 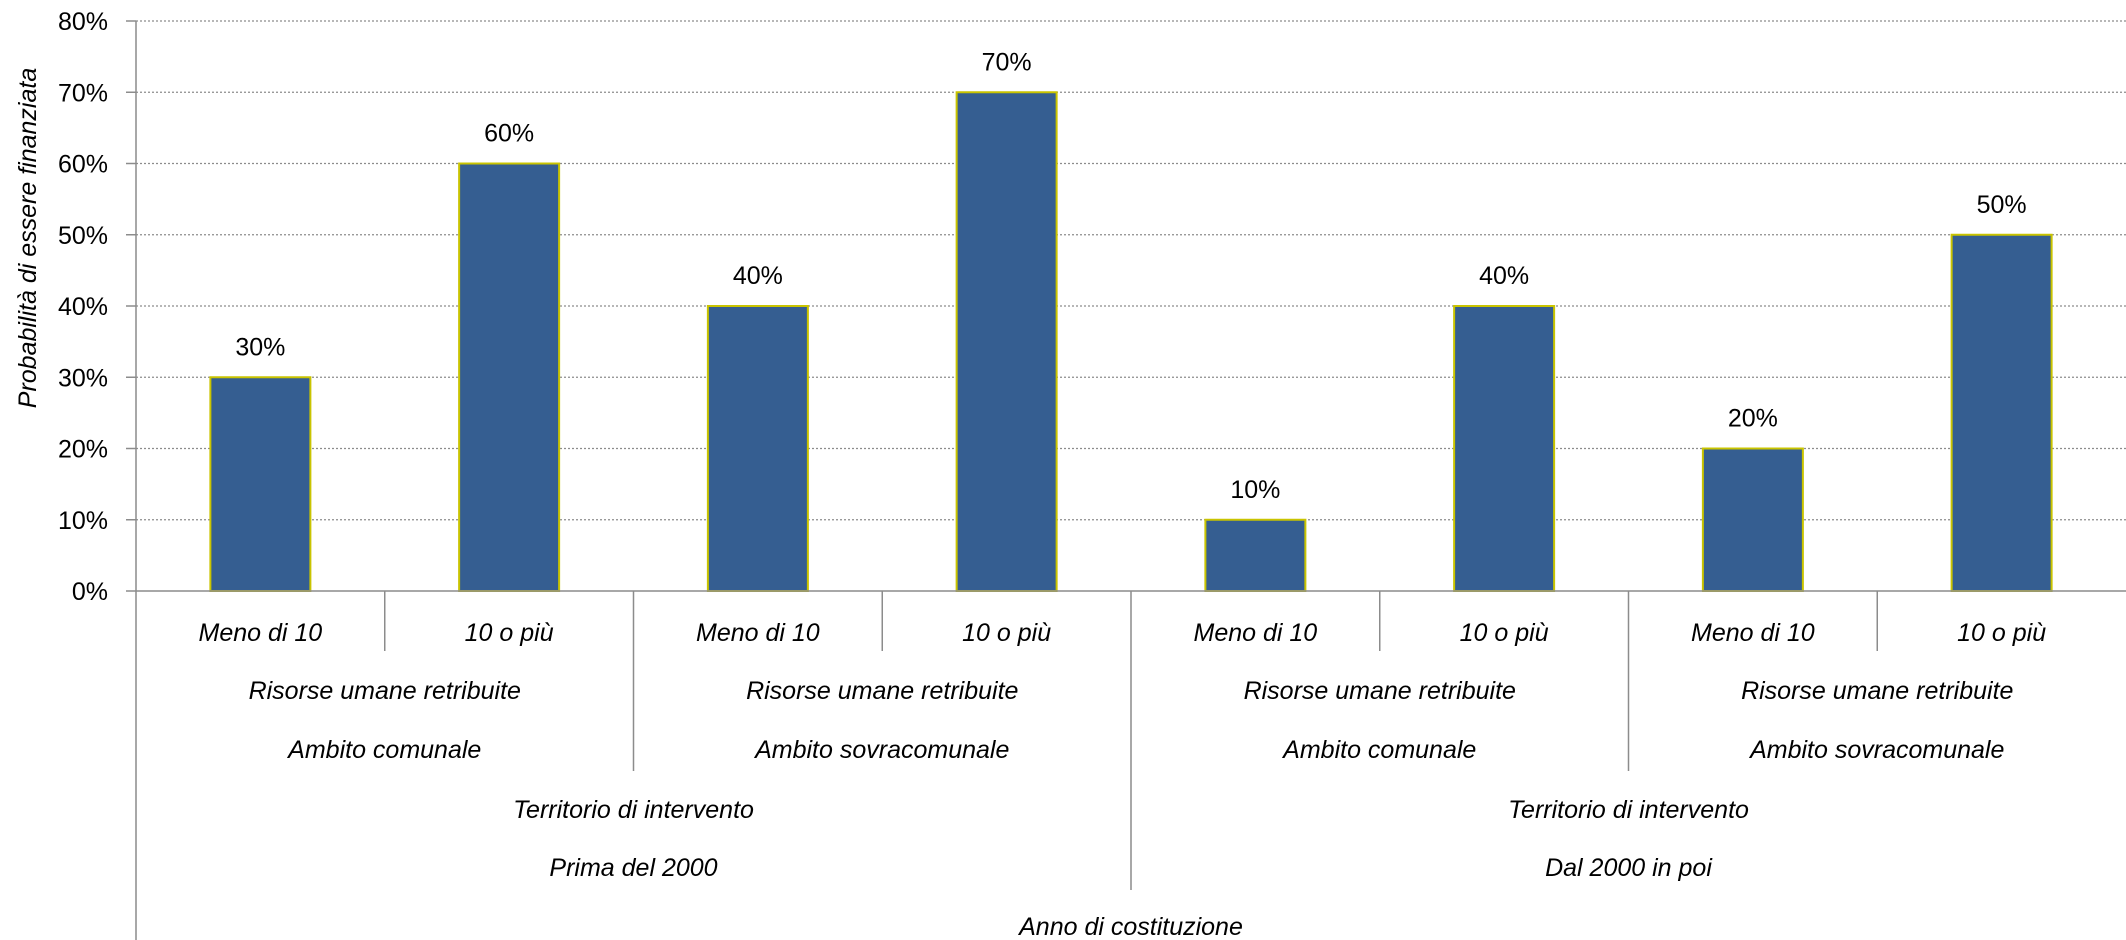 What do you see at coordinates (1130, 926) in the screenshot?
I see `category-label: Anno di costituzione` at bounding box center [1130, 926].